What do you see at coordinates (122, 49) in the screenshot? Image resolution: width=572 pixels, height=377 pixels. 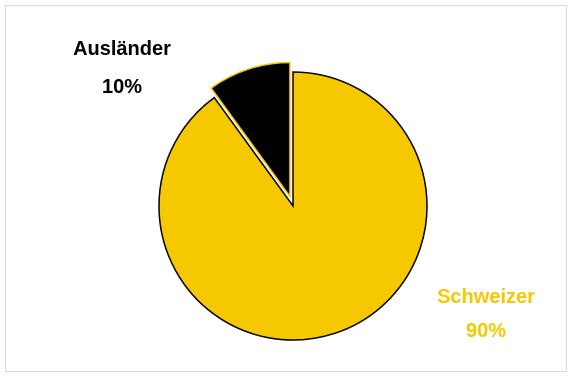 I see `label-auslaender: Ausländer` at bounding box center [122, 49].